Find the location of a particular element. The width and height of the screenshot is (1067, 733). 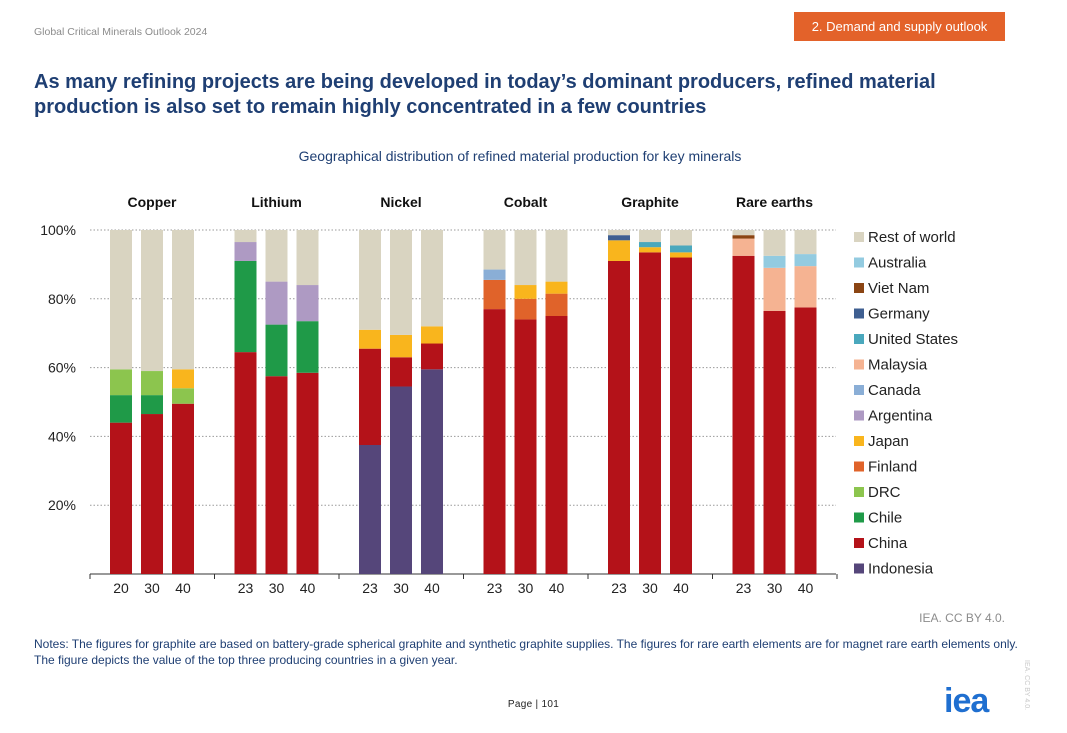

report-name: Global Critical Minerals Outlook 2024 is located at coordinates (121, 32).